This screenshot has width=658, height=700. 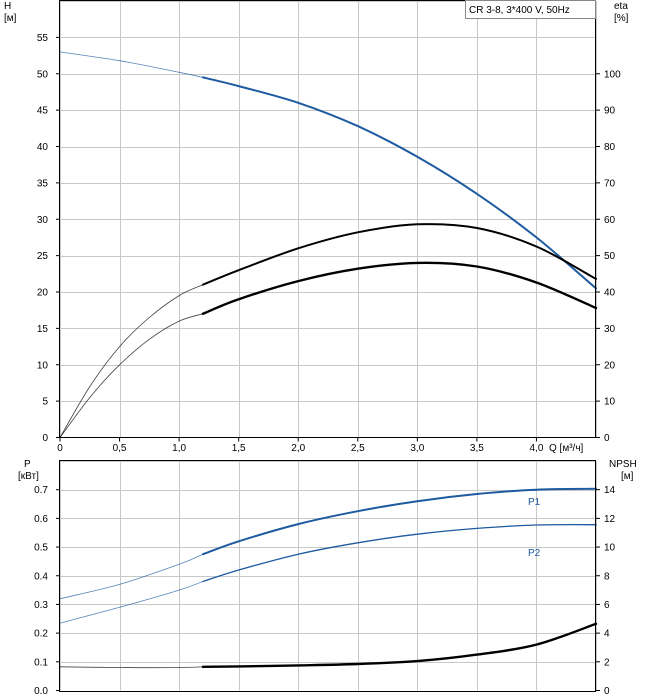 I want to click on legend-box, so click(x=530, y=9).